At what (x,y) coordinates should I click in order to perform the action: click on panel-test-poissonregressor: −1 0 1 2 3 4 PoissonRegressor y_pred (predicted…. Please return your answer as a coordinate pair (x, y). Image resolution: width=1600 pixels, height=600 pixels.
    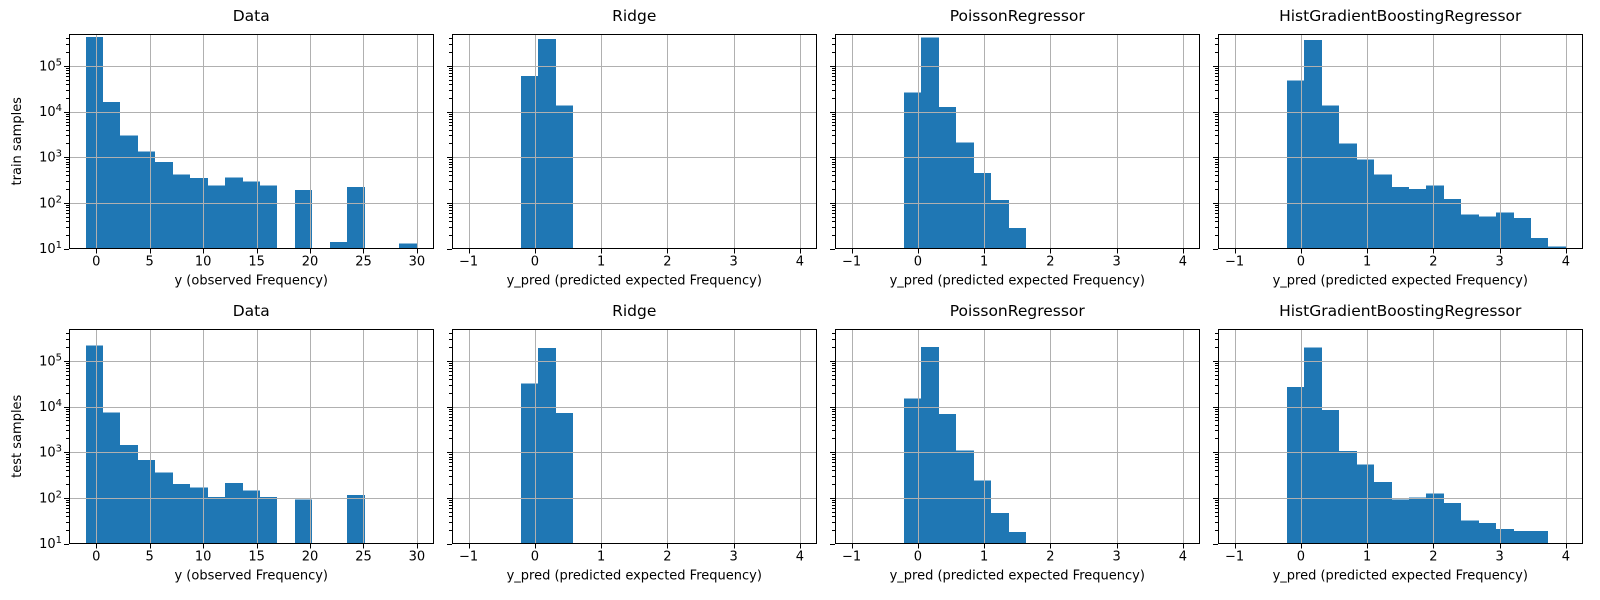
    Looking at the image, I should click on (1015, 443).